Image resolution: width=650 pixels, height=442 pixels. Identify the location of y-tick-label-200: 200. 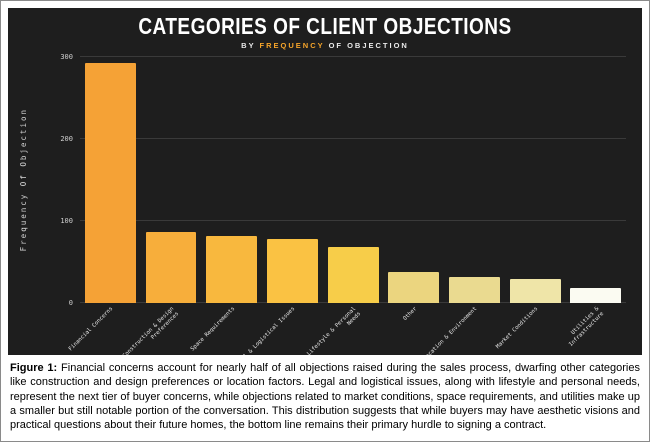
(66, 139).